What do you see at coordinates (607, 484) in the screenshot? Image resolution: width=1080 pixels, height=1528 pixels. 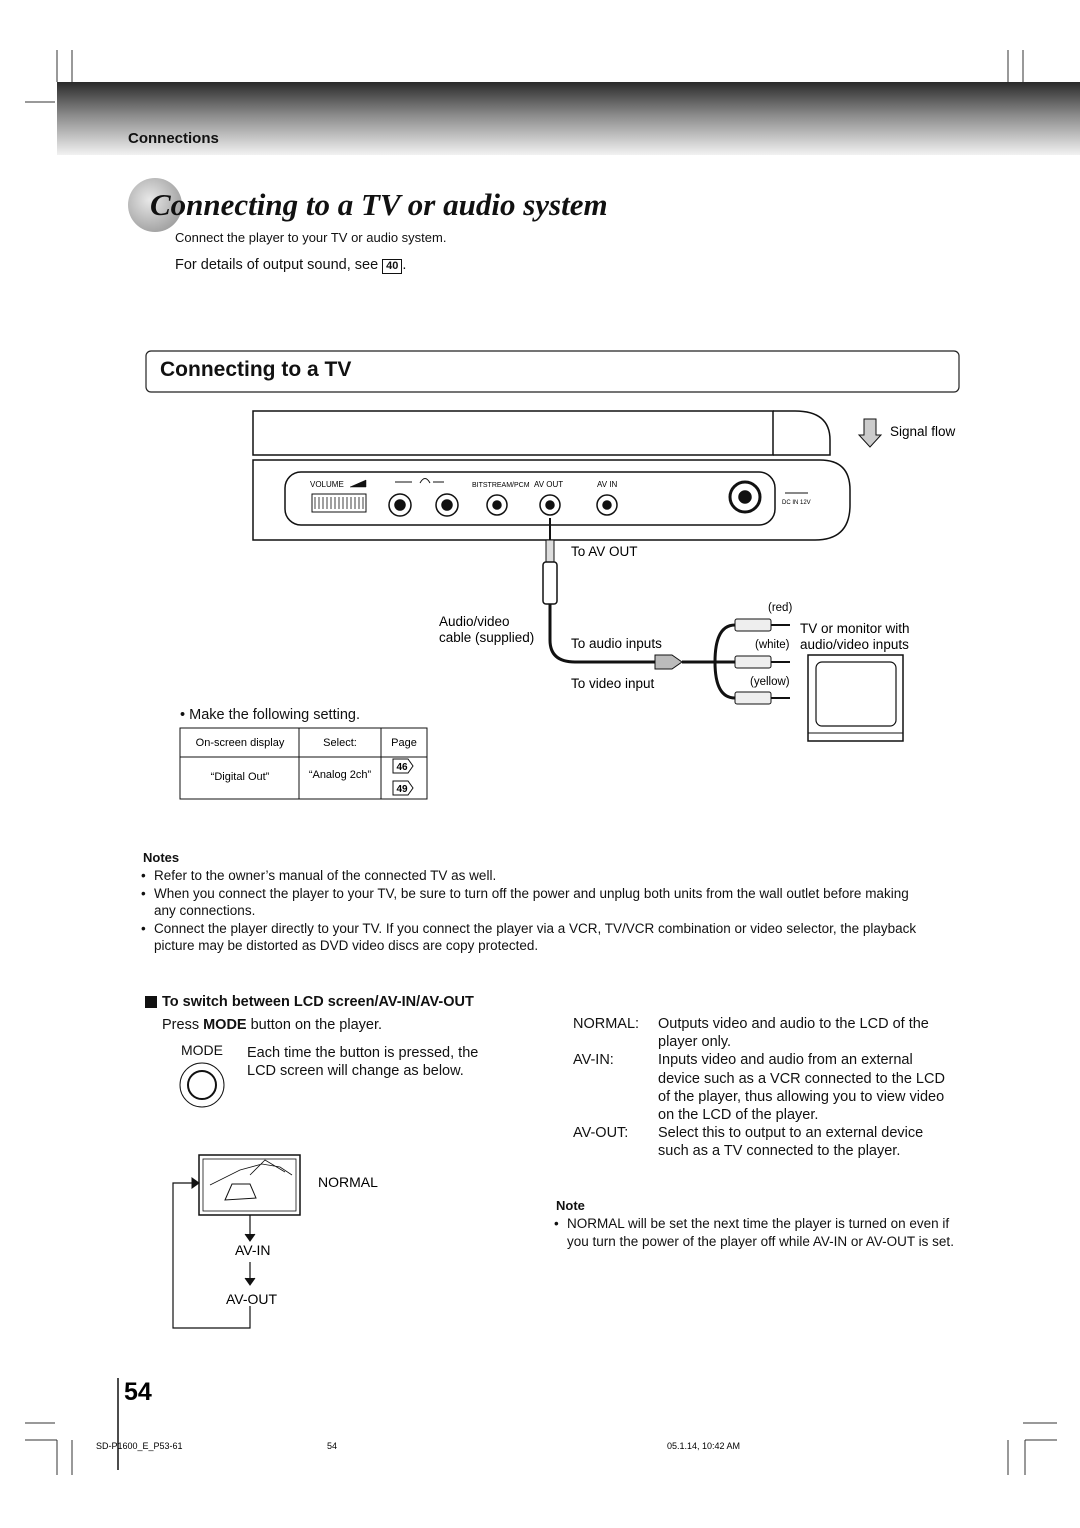 I see `label: AV IN` at bounding box center [607, 484].